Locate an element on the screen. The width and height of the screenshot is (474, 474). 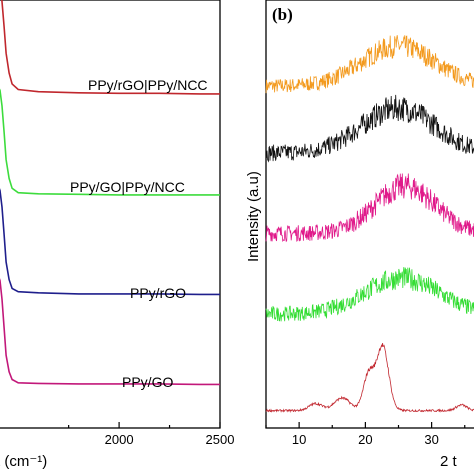
left-x-ticks: 2000 2500 is located at coordinates (151, 434).